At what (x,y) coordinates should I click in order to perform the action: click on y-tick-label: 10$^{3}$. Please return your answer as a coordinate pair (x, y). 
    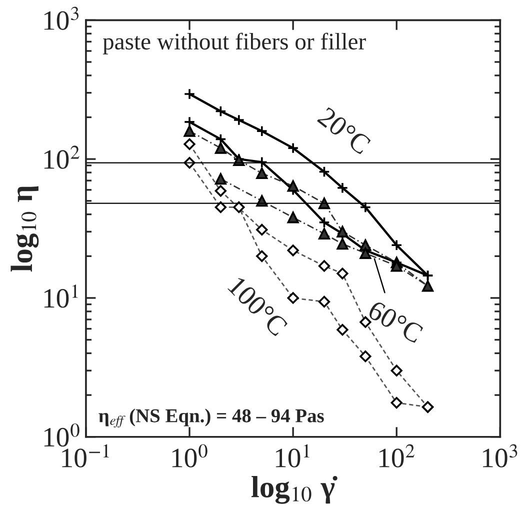
    Looking at the image, I should click on (61, 18).